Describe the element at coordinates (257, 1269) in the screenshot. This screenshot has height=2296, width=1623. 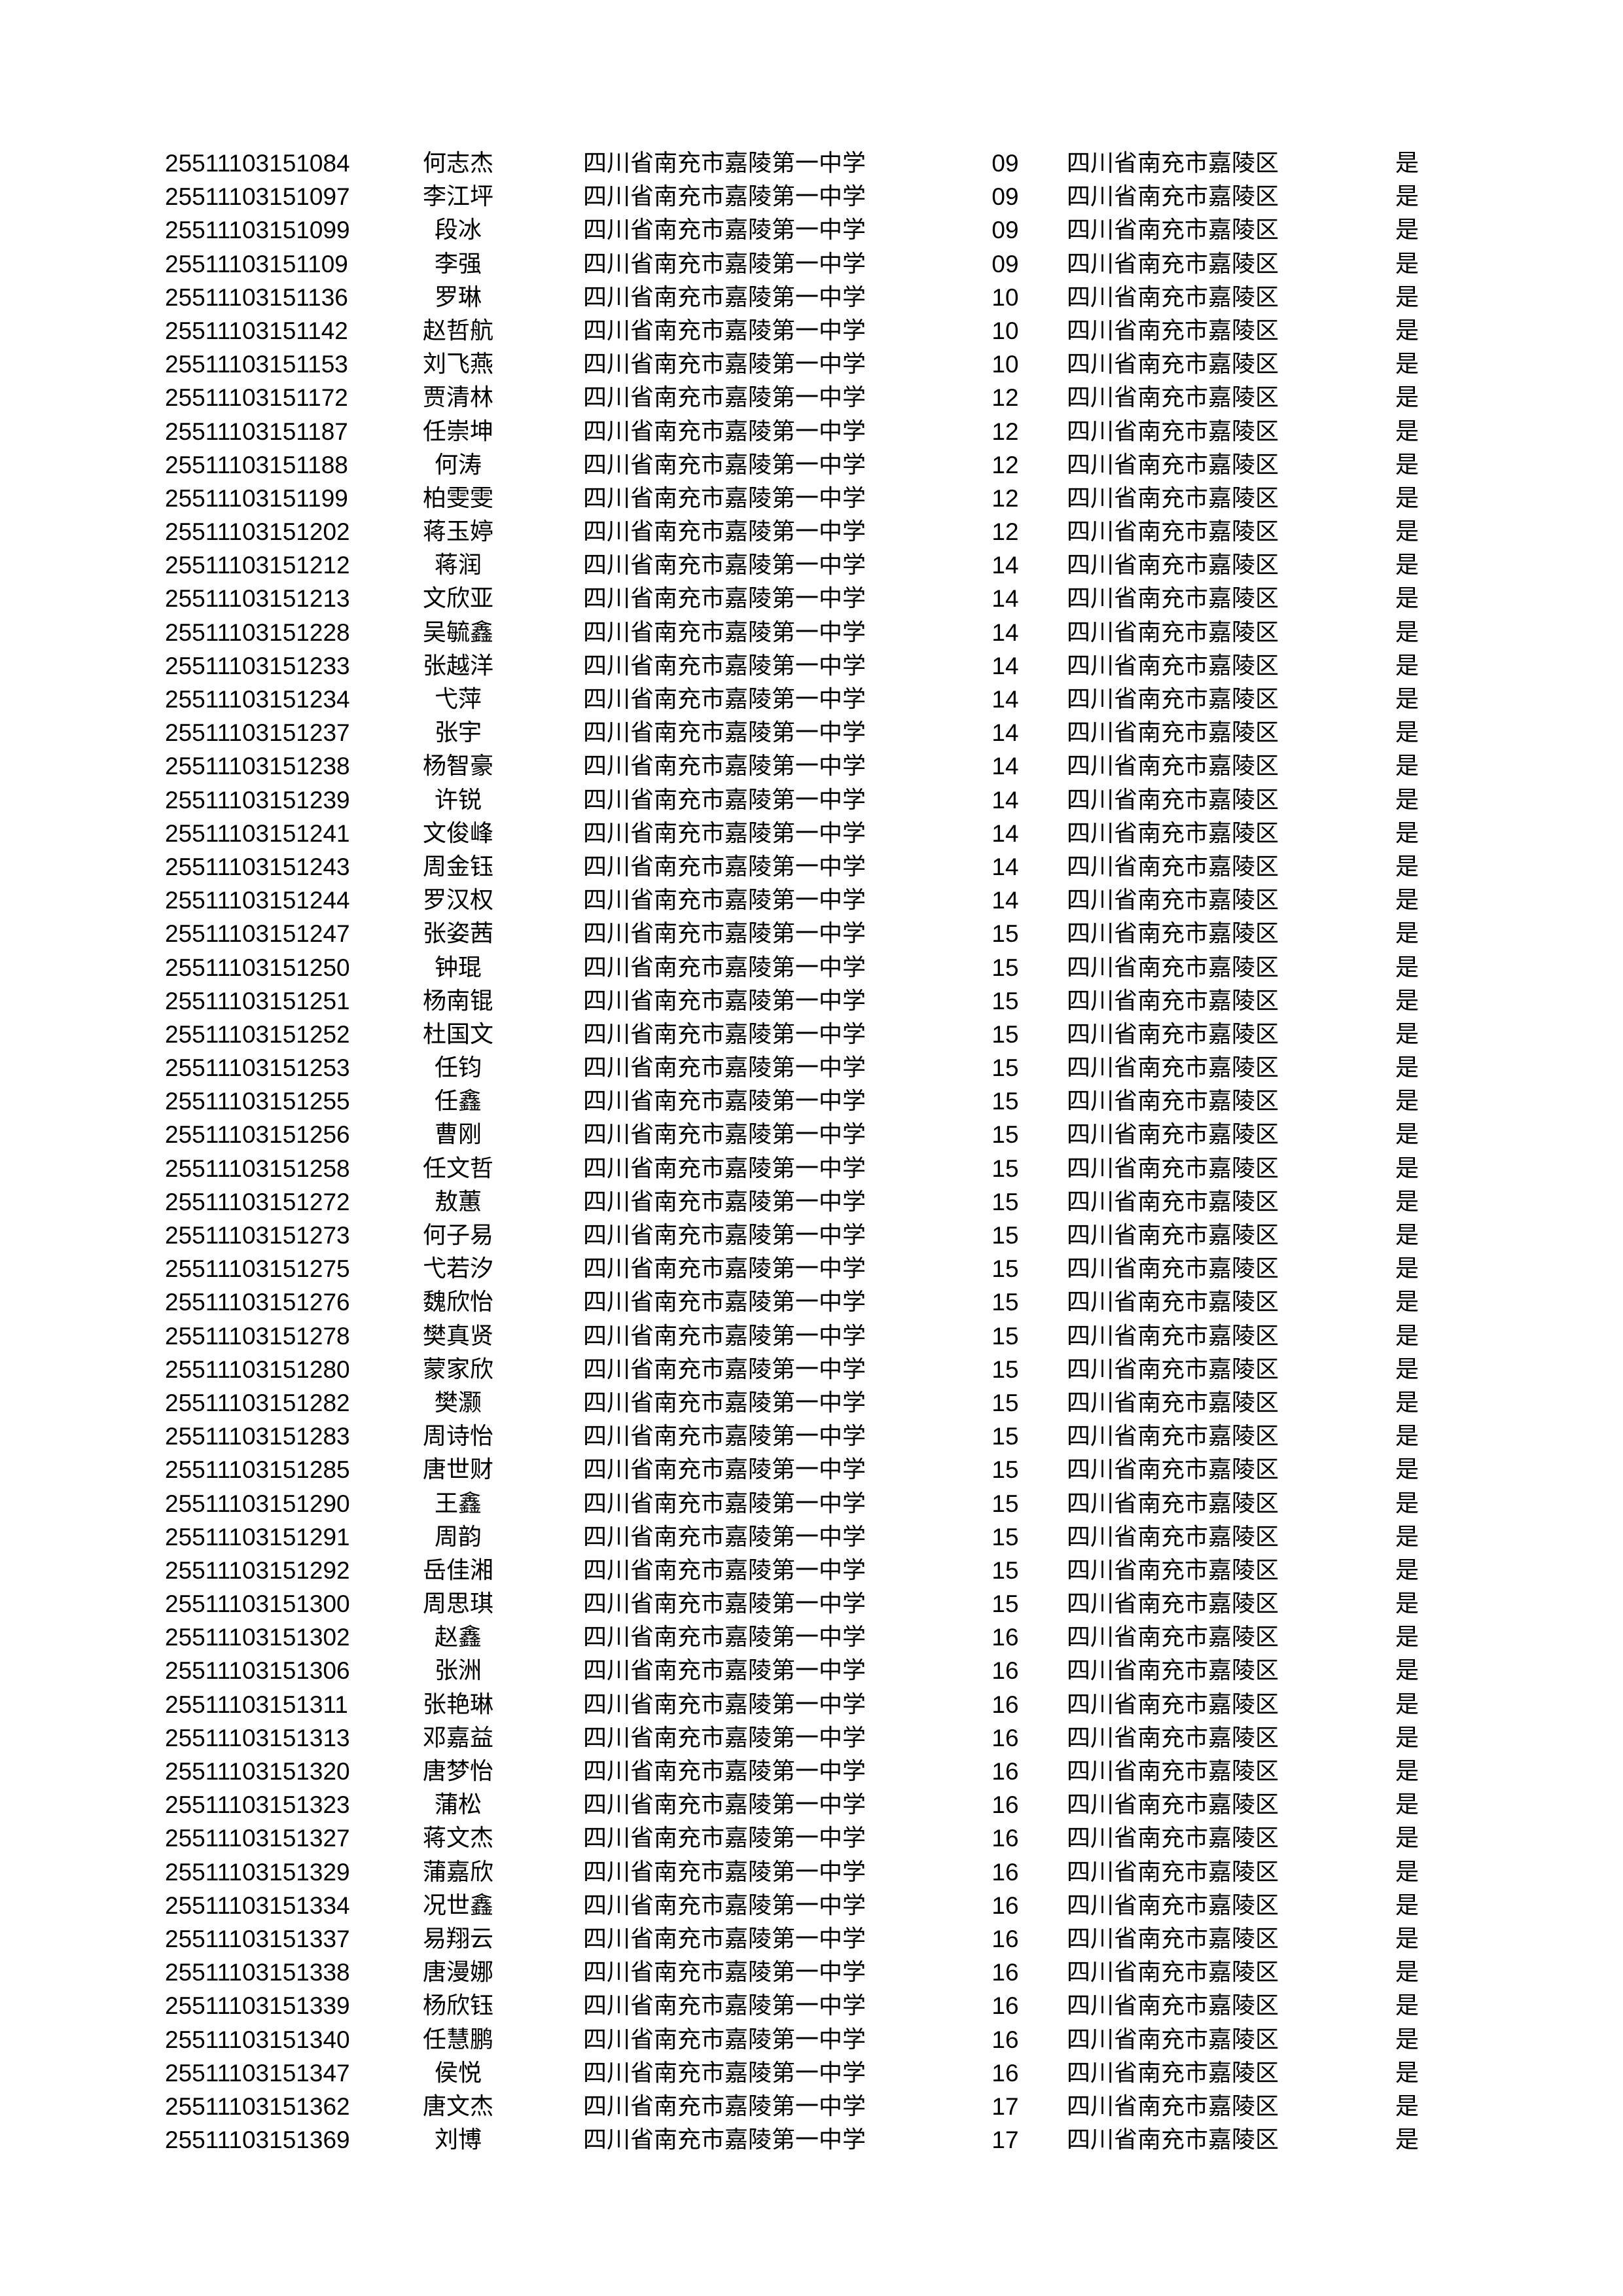
I see `exam-id-cell: 25511103151275` at that location.